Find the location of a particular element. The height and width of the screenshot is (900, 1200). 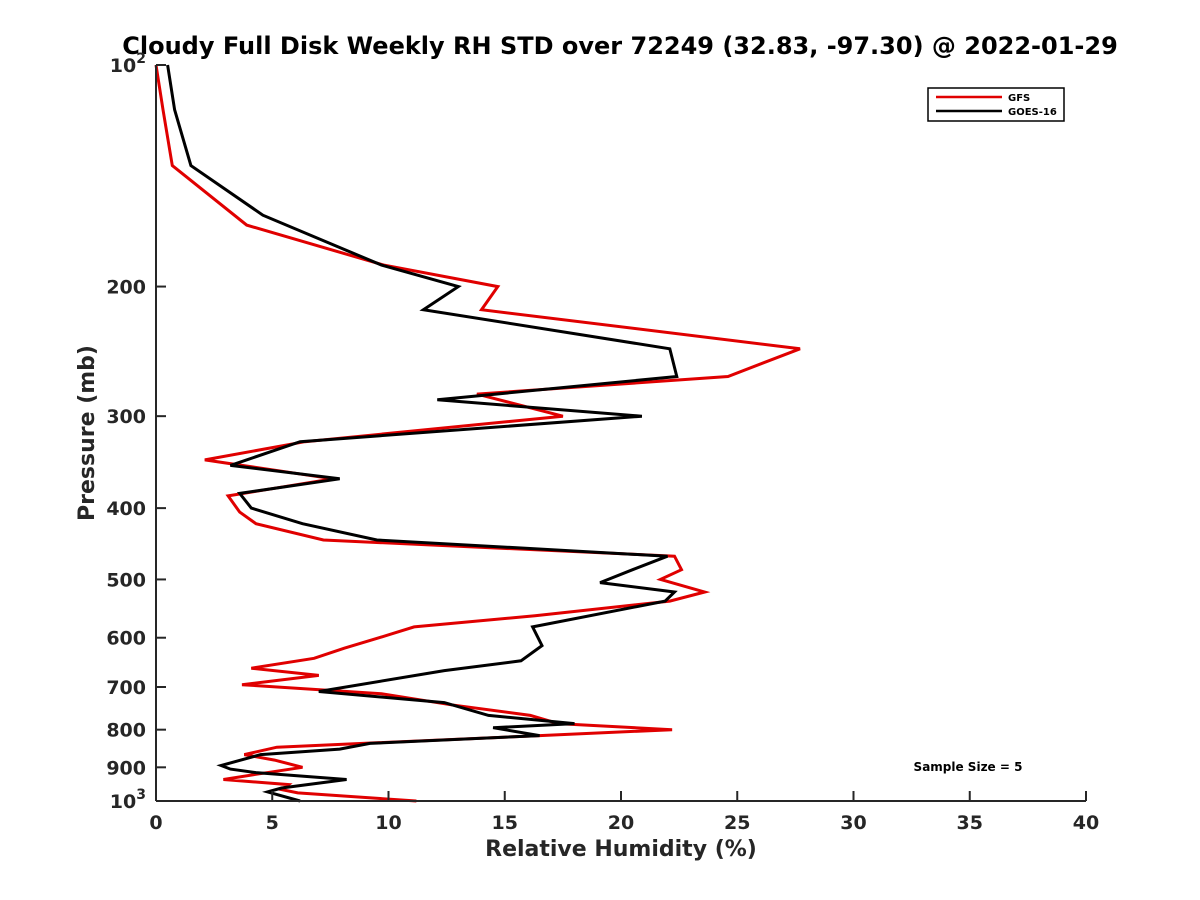

x-axis-label: Relative Humidity (%) is located at coordinates (621, 849).